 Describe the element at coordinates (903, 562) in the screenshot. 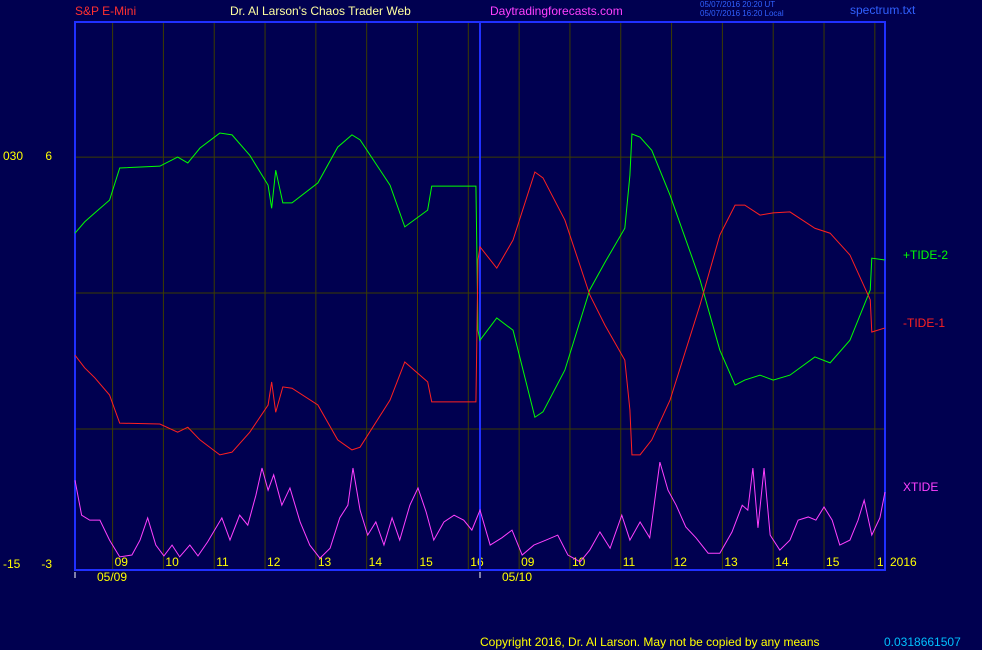

I see `year: 2016` at that location.